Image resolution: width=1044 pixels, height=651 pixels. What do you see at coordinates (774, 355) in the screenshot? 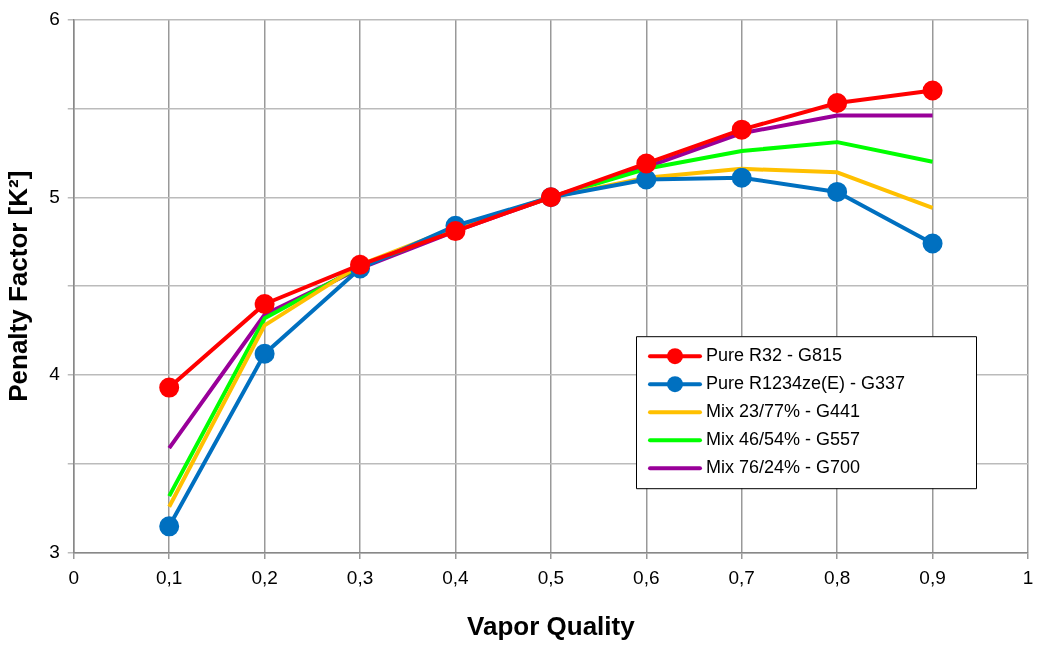
I see `legend-label: Pure R32 - G815` at bounding box center [774, 355].